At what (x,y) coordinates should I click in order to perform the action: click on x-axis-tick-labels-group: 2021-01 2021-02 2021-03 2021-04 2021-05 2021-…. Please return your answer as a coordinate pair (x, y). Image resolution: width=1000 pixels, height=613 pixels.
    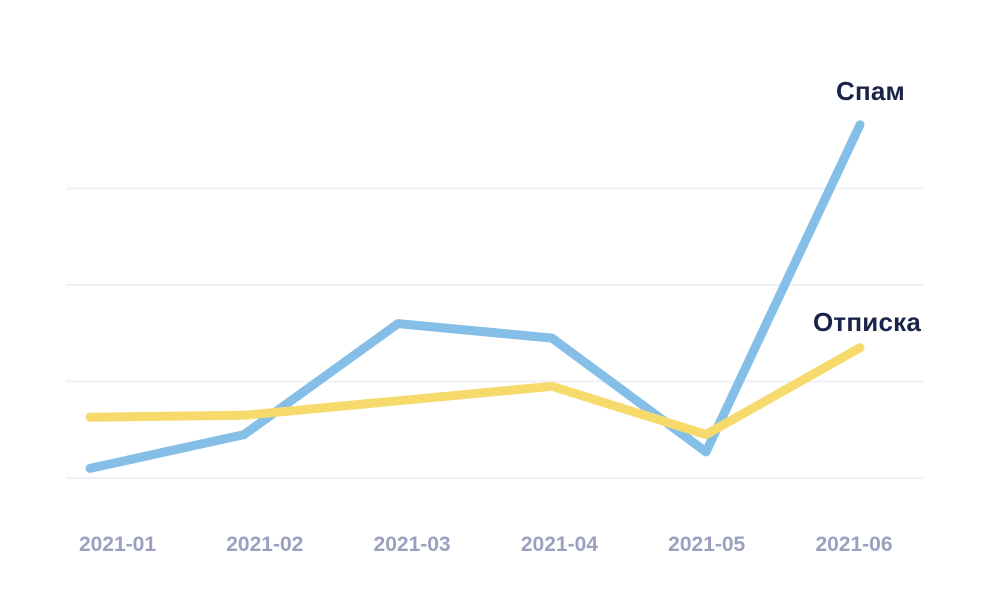
    Looking at the image, I should click on (486, 544).